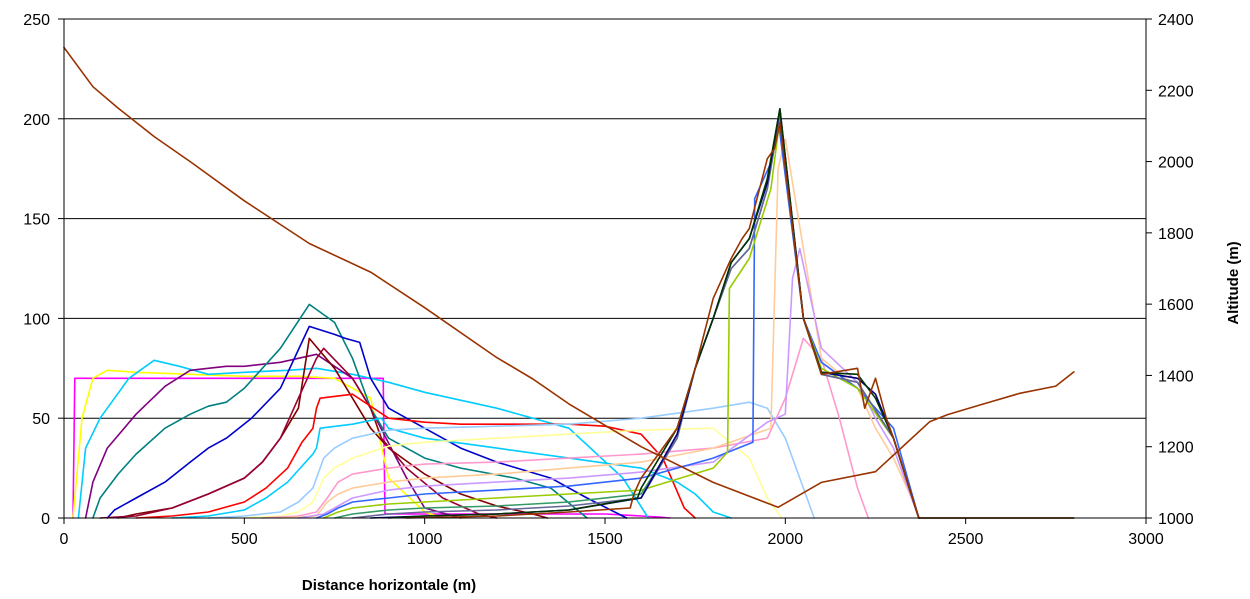  I want to click on x-tick-label-1: 500, so click(244, 539).